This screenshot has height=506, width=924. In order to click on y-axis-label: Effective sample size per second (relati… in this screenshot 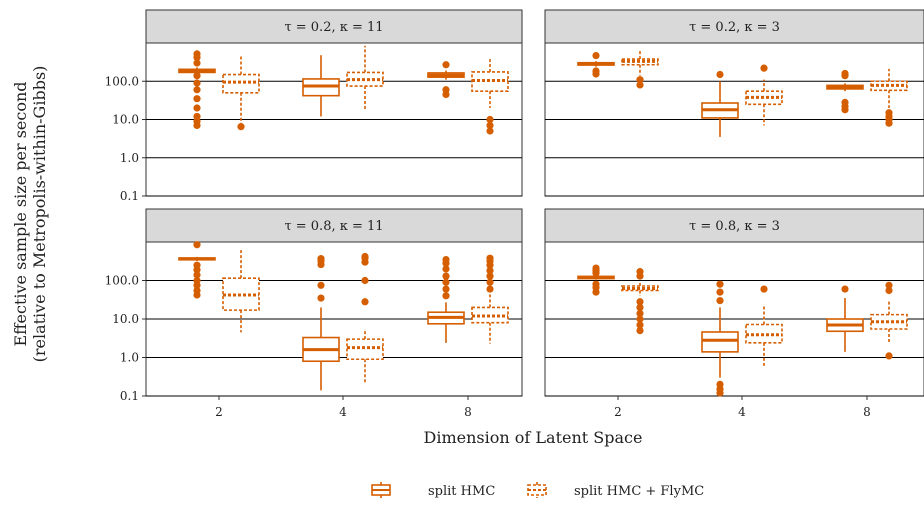, I will do `click(30, 214)`.